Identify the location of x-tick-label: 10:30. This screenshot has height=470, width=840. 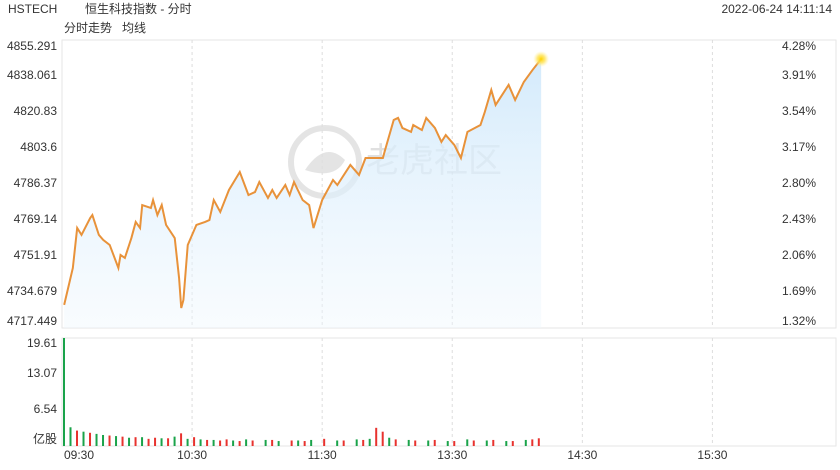
(192, 455).